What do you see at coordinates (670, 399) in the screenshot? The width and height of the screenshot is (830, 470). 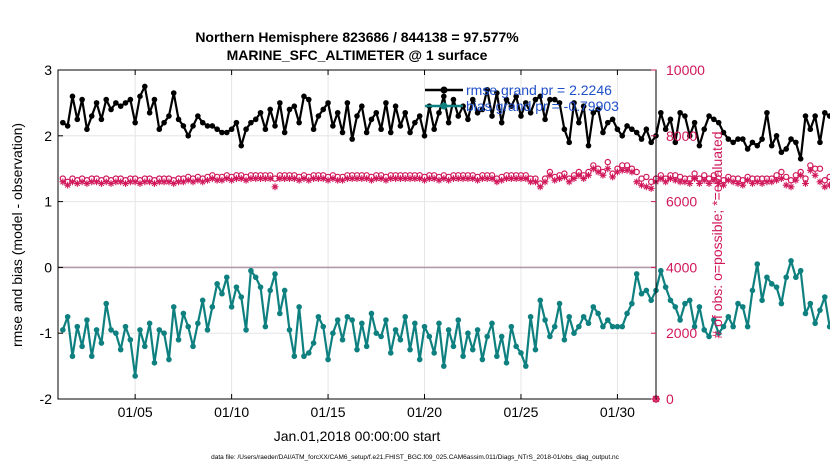 I see `y-right-tick-label: 0` at bounding box center [670, 399].